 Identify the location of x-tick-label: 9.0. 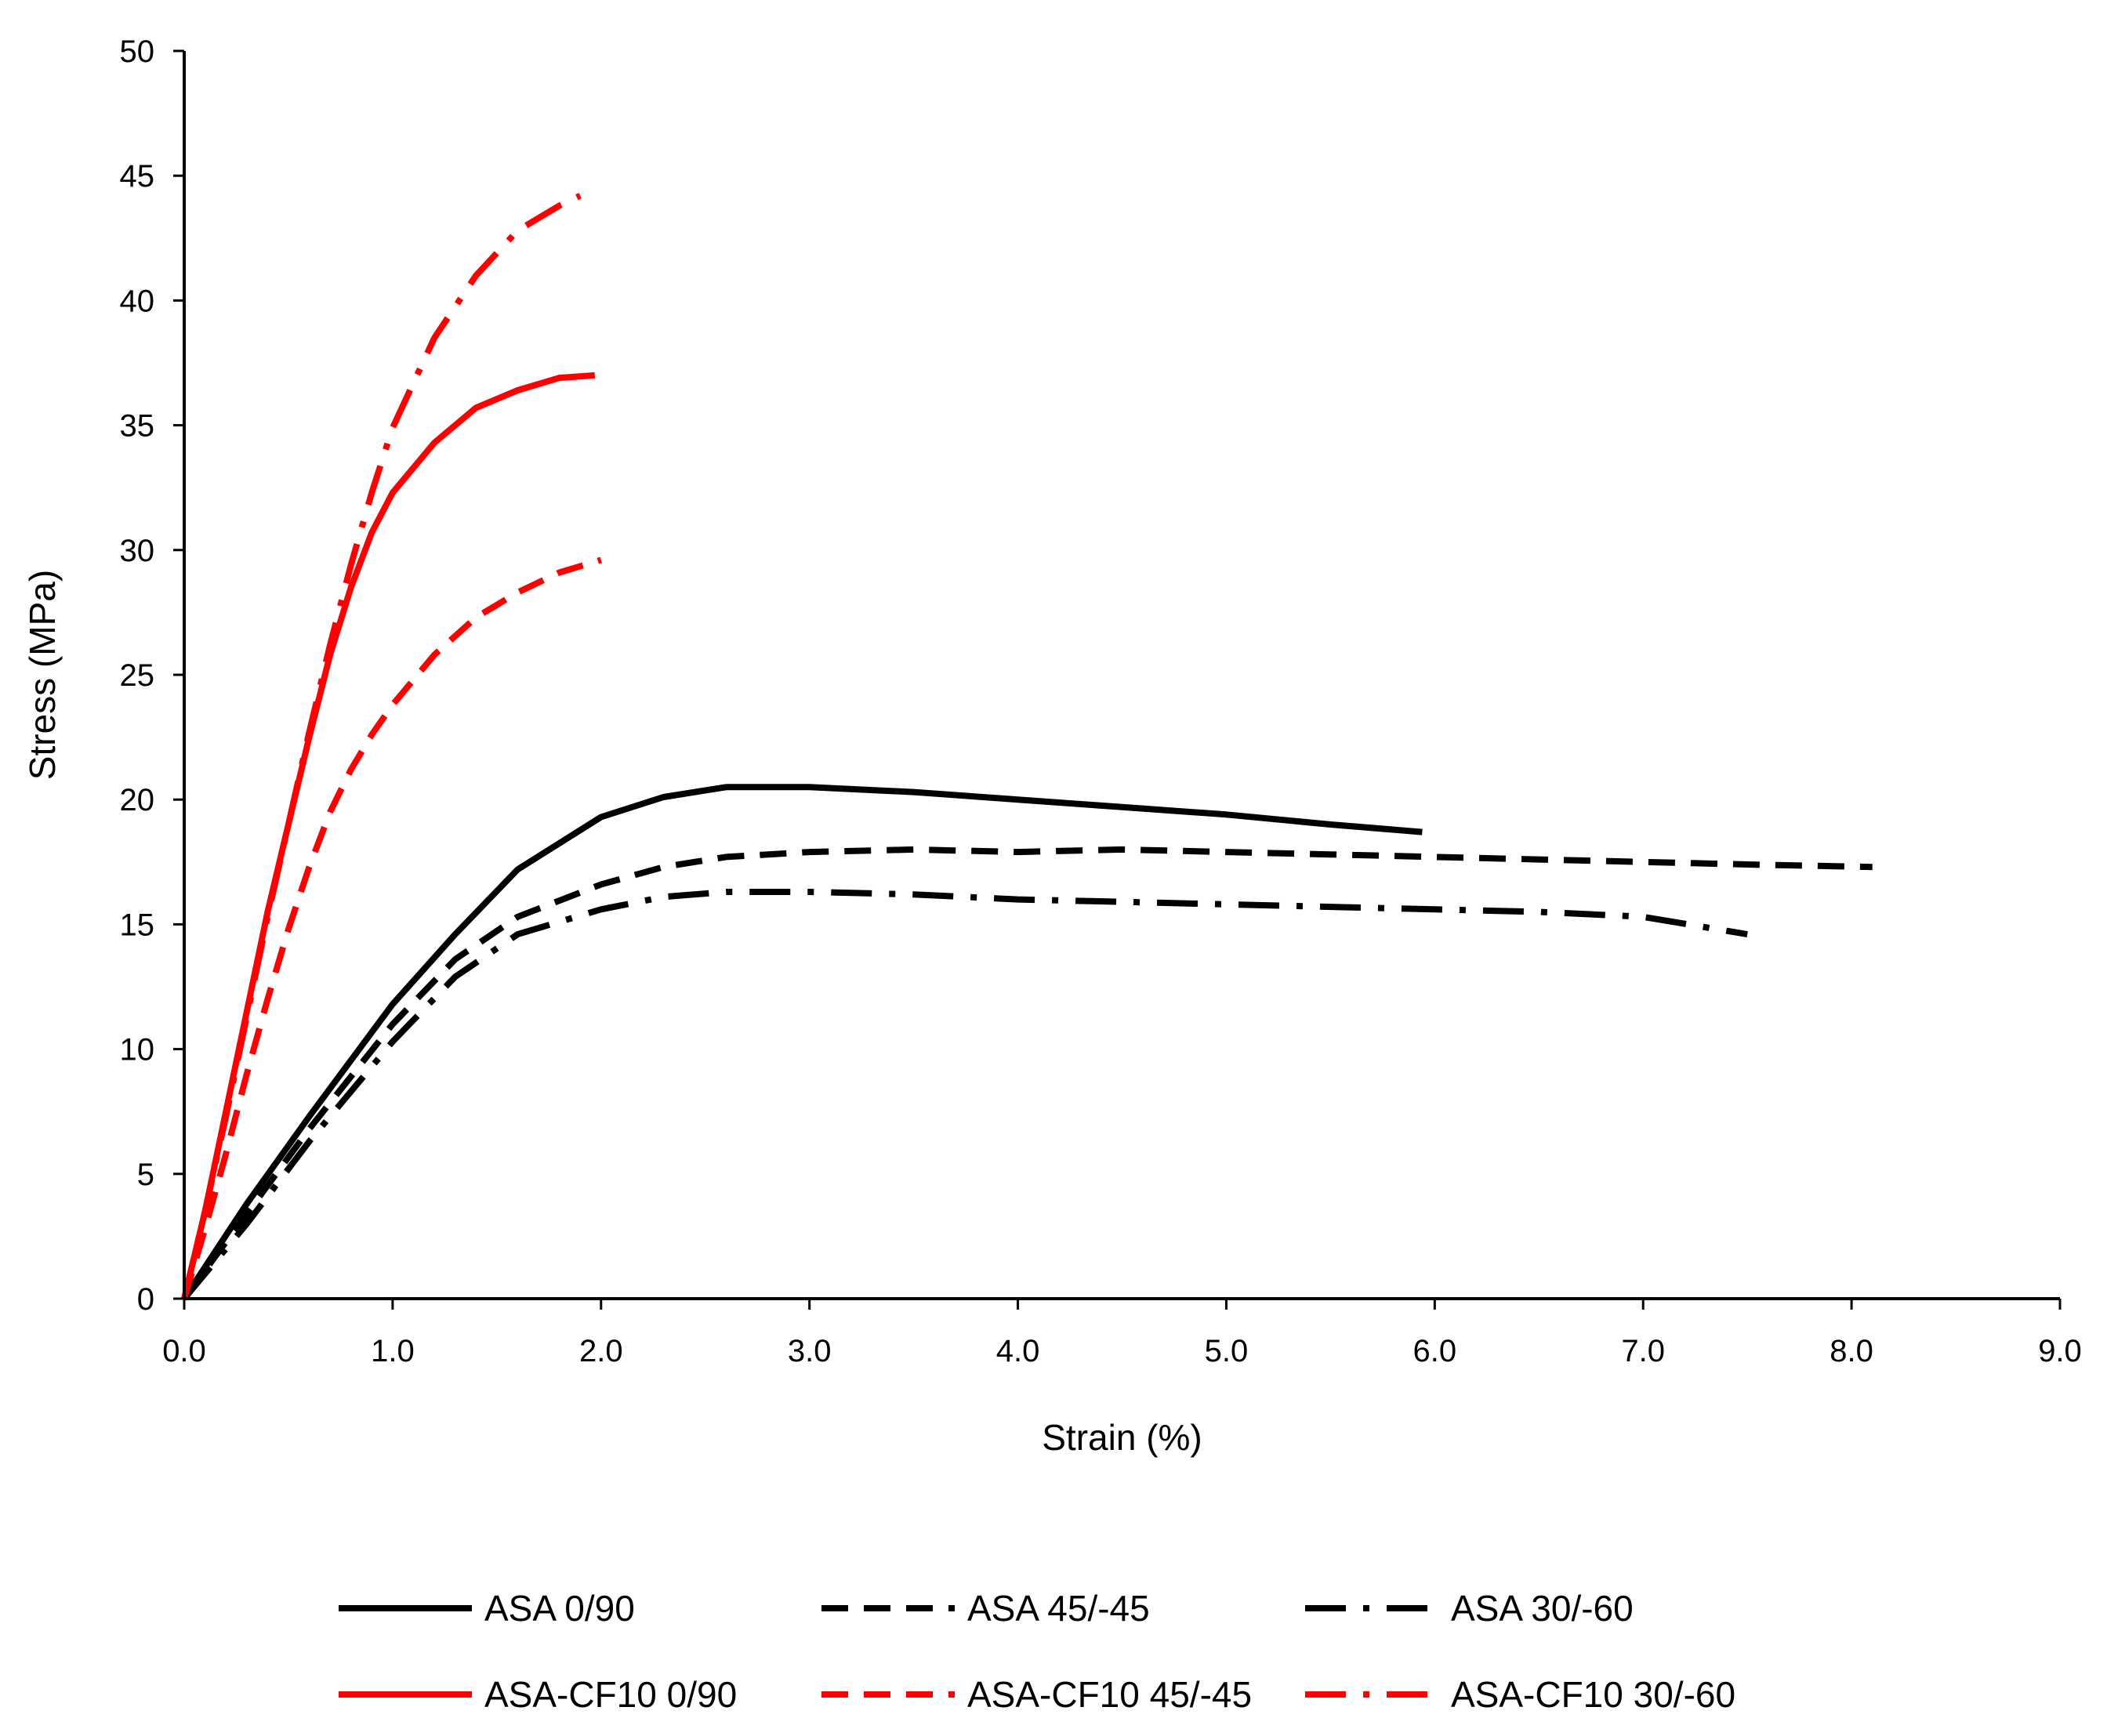
(2060, 1351).